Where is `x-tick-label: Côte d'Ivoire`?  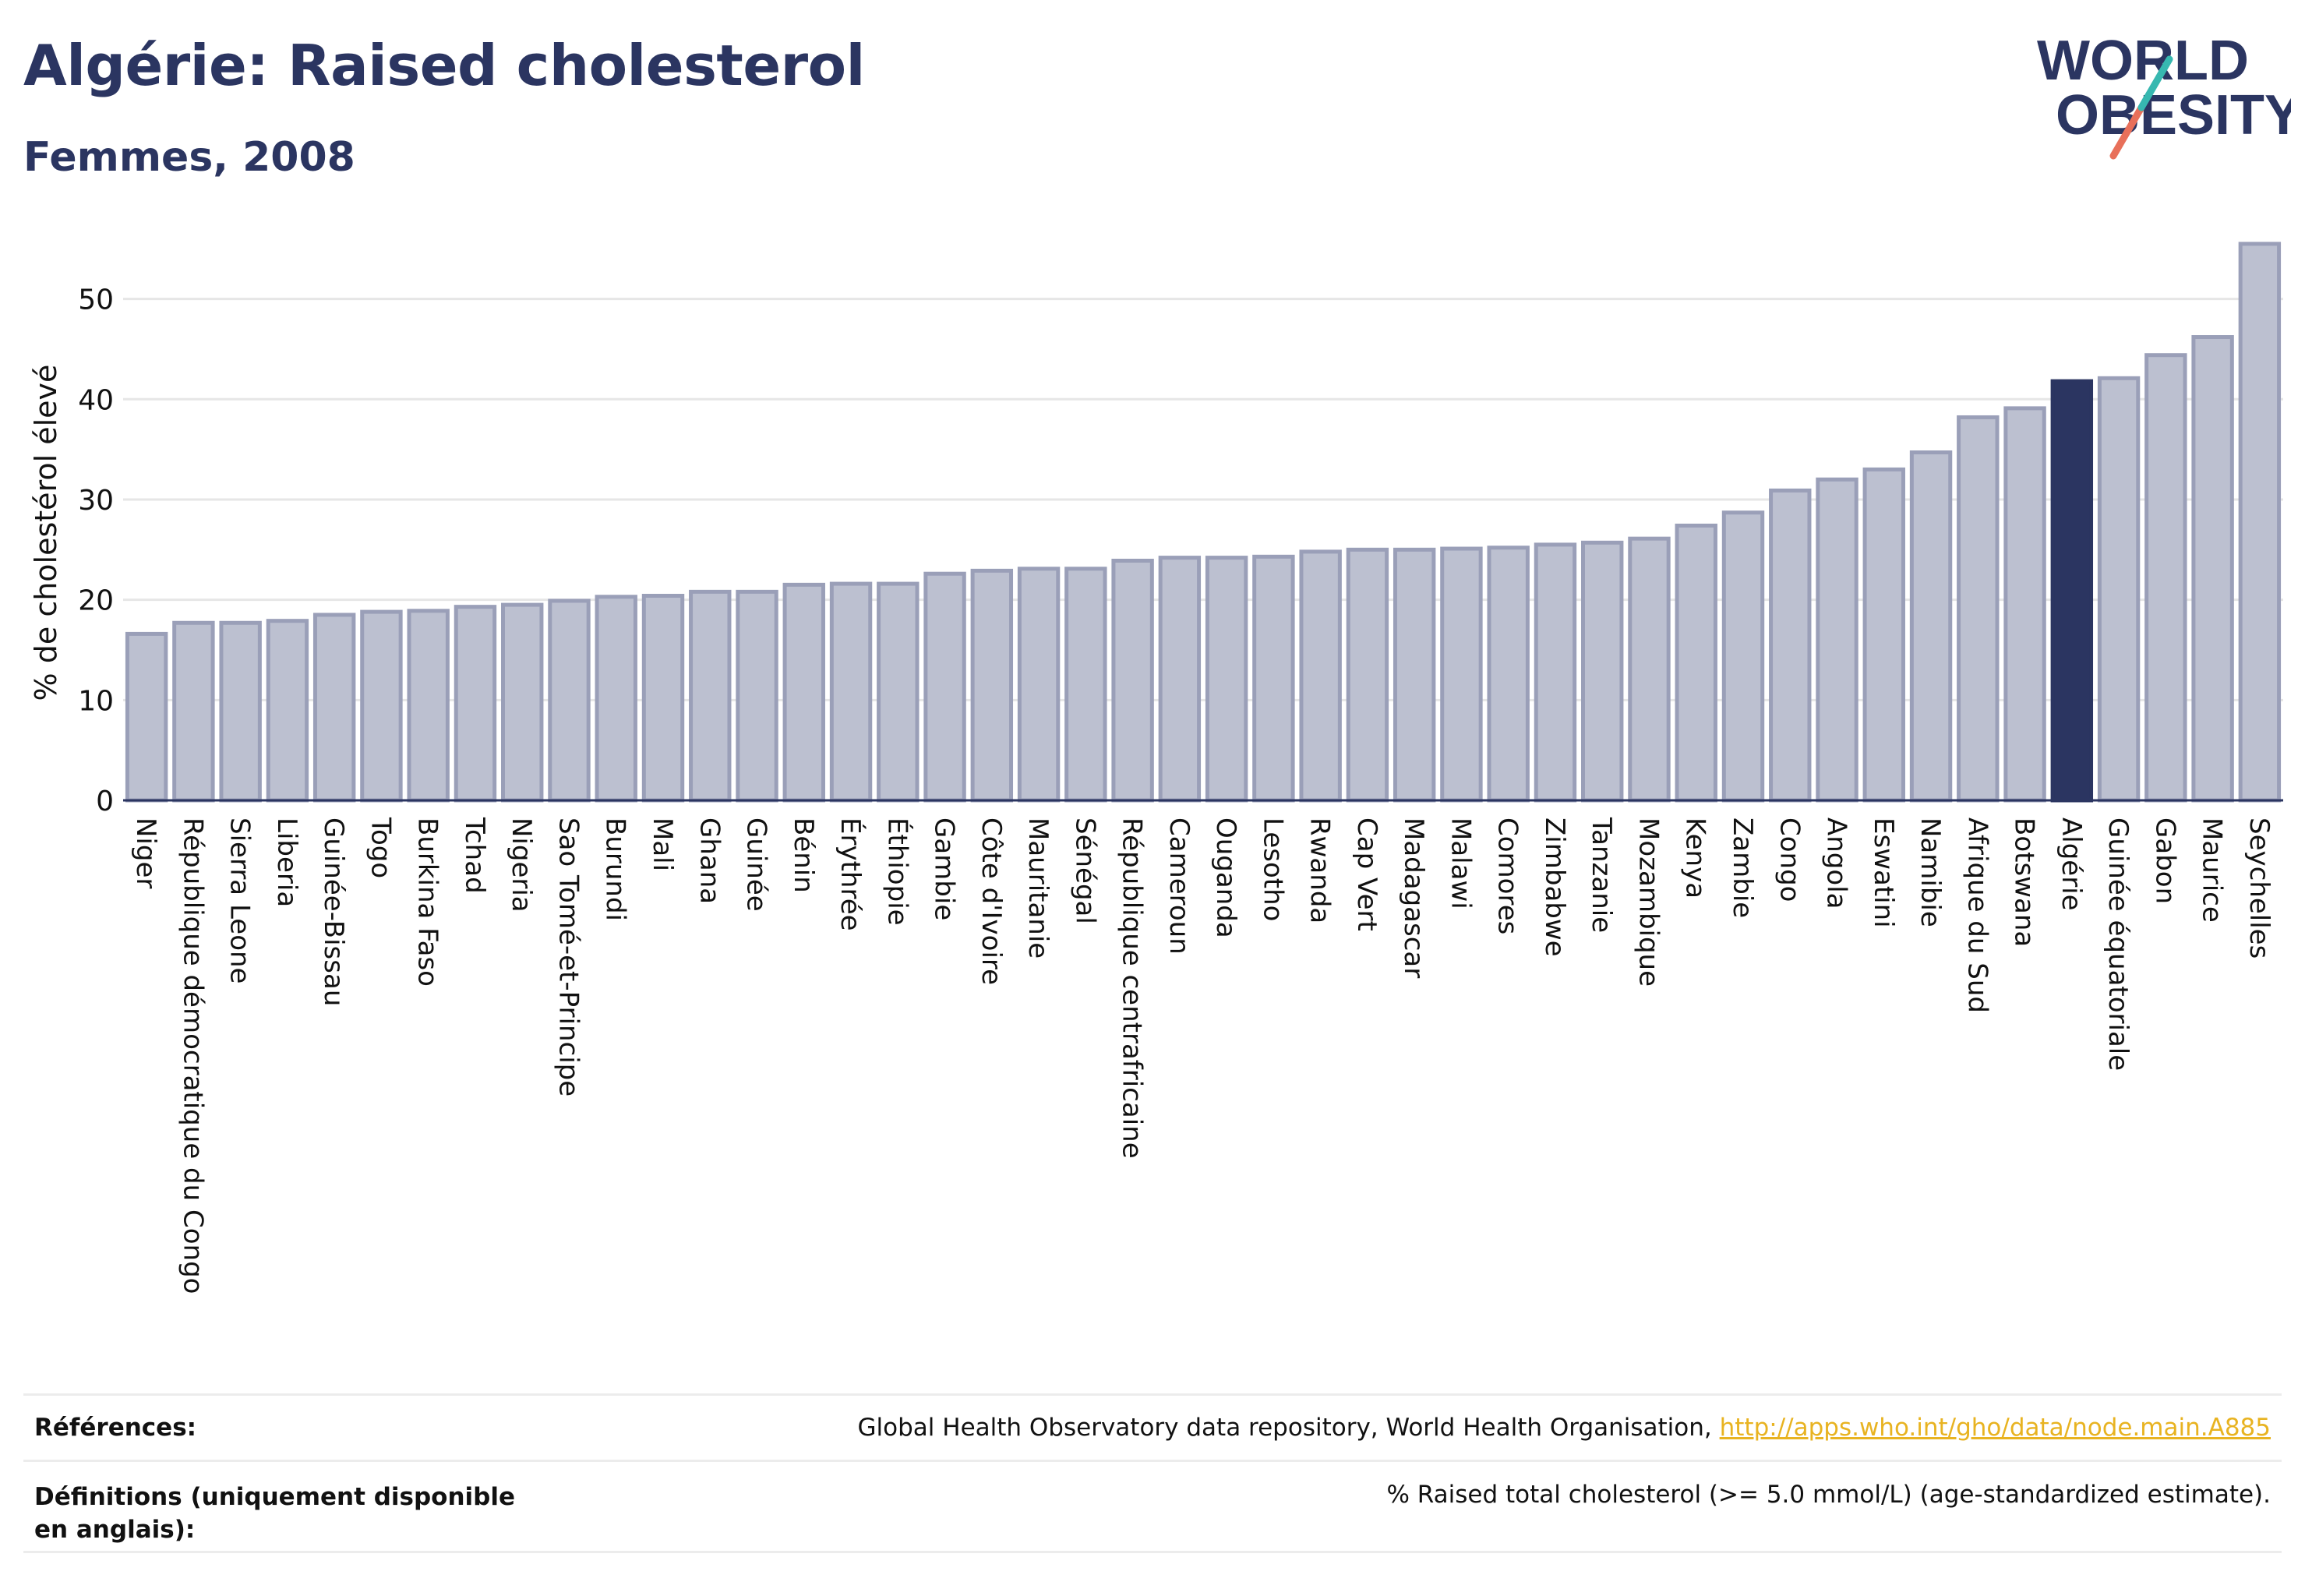 x-tick-label: Côte d'Ivoire is located at coordinates (991, 901).